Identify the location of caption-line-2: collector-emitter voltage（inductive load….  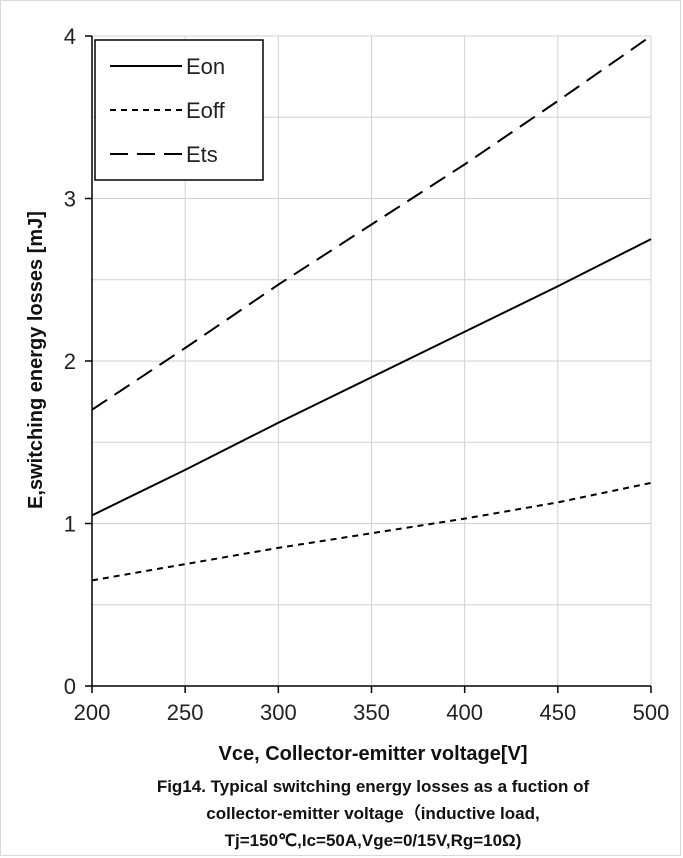
(372, 813).